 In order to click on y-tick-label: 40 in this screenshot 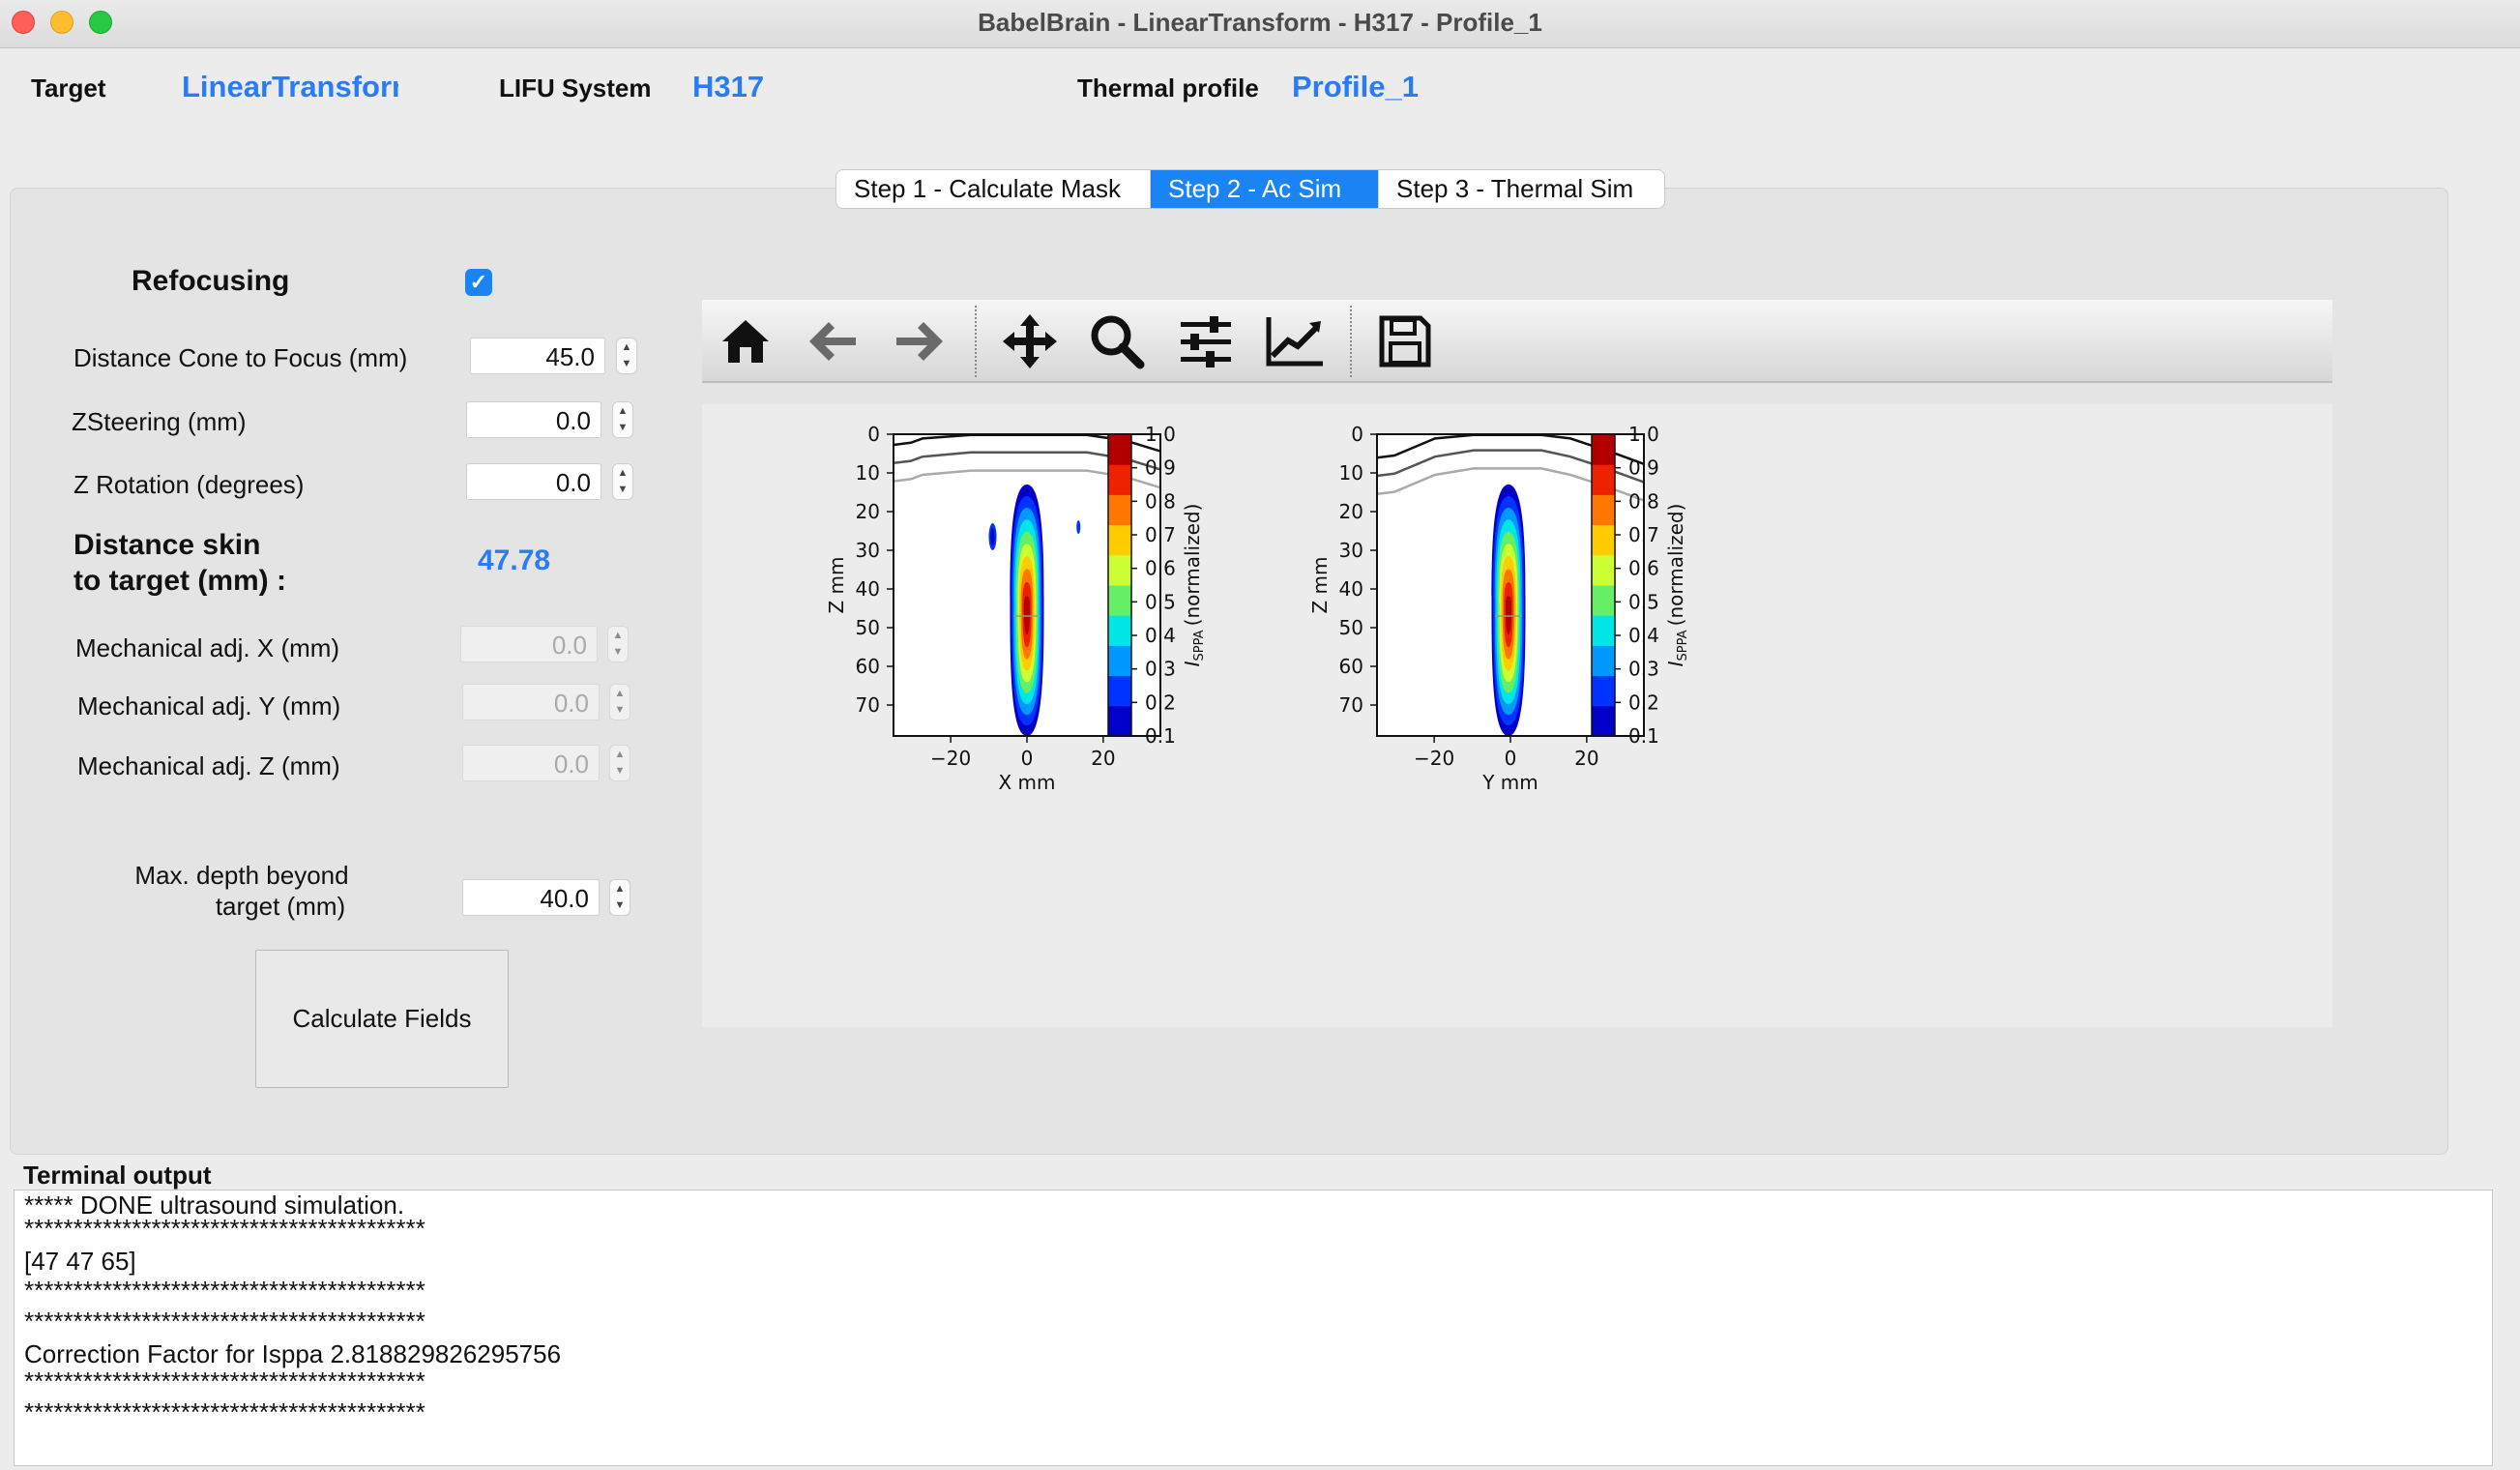, I will do `click(1351, 589)`.